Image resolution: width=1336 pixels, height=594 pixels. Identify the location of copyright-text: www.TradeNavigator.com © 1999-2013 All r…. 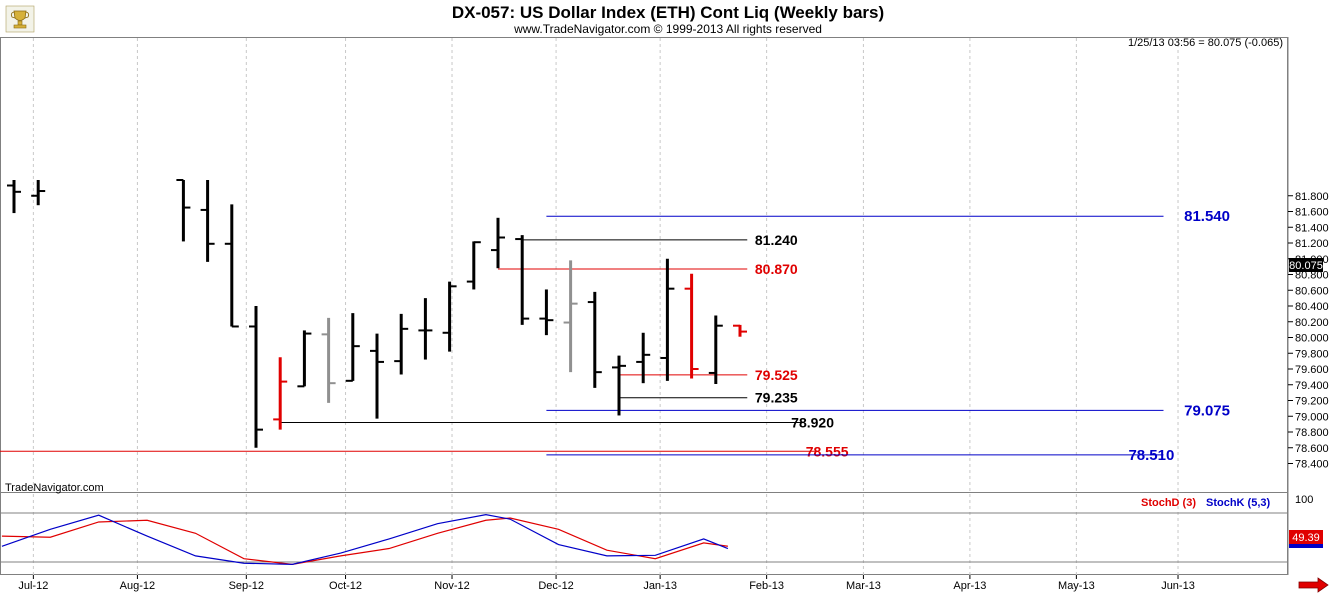
(667, 29).